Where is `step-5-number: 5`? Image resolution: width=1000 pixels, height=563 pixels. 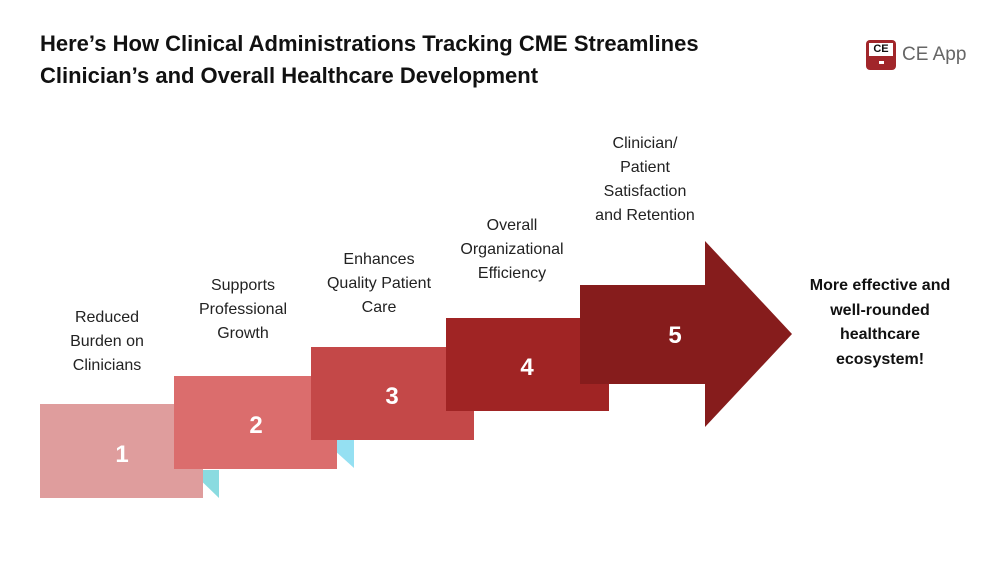 step-5-number: 5 is located at coordinates (674, 335).